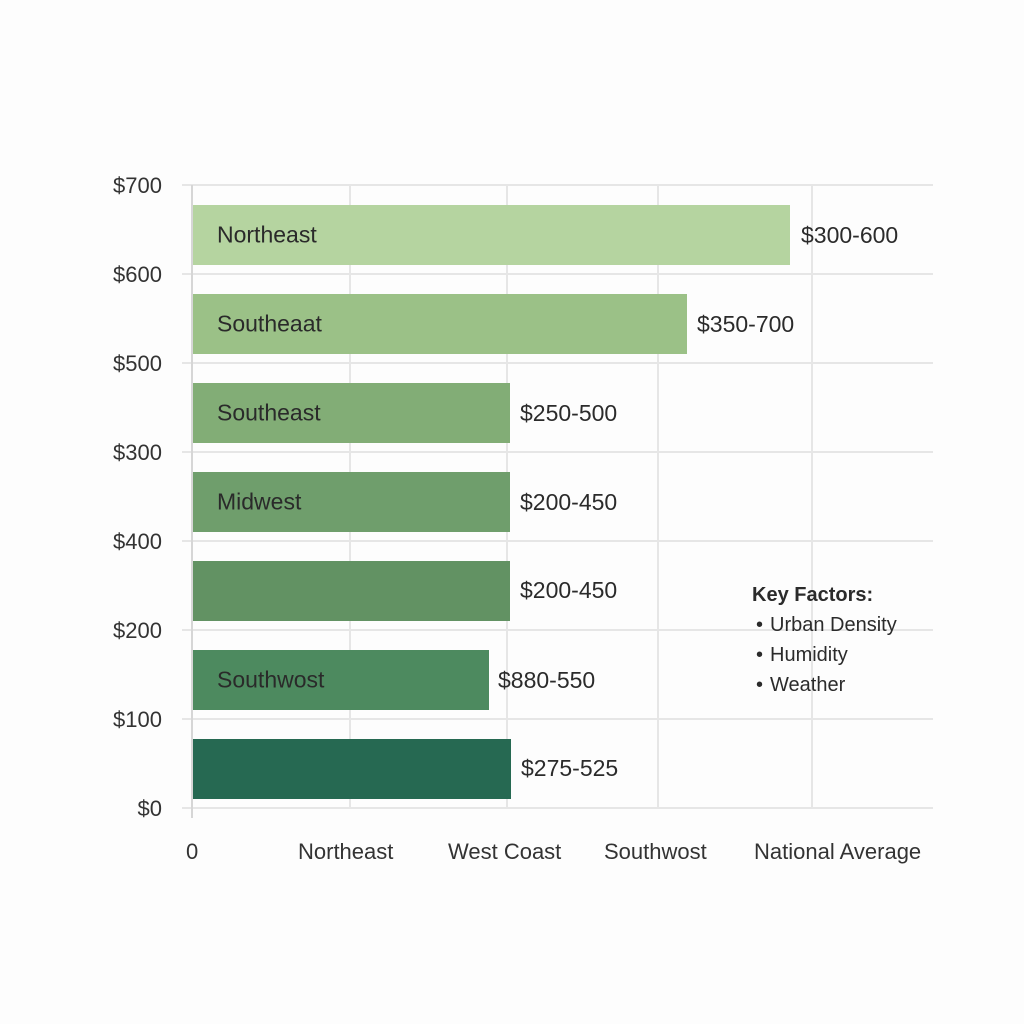 The width and height of the screenshot is (1024, 1024). I want to click on bar-southwost: Southwost, so click(341, 680).